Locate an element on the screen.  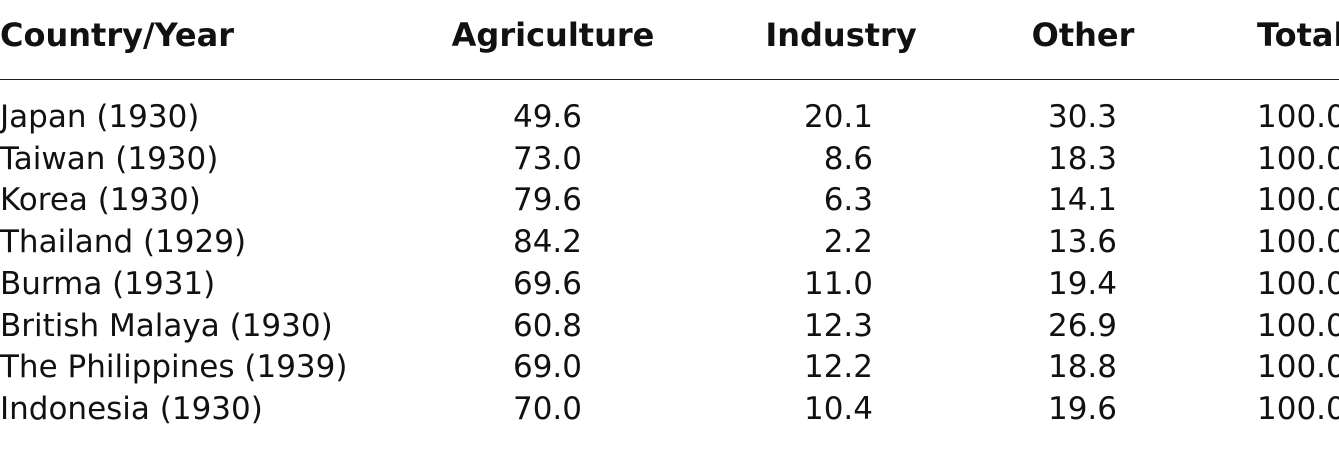
table-cell: 18.3 is located at coordinates (1082, 158).